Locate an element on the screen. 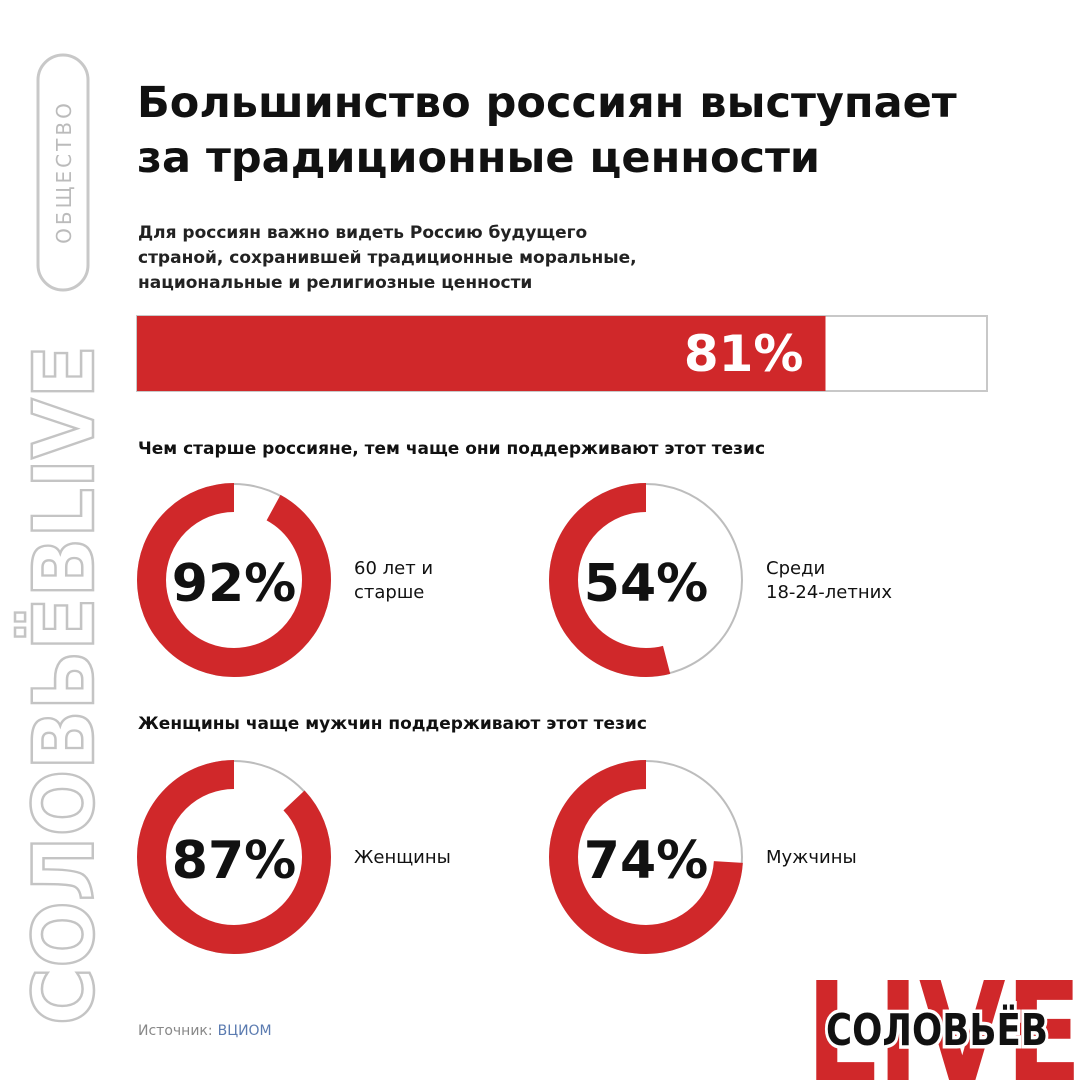  donut-value: 92% is located at coordinates (234, 584).